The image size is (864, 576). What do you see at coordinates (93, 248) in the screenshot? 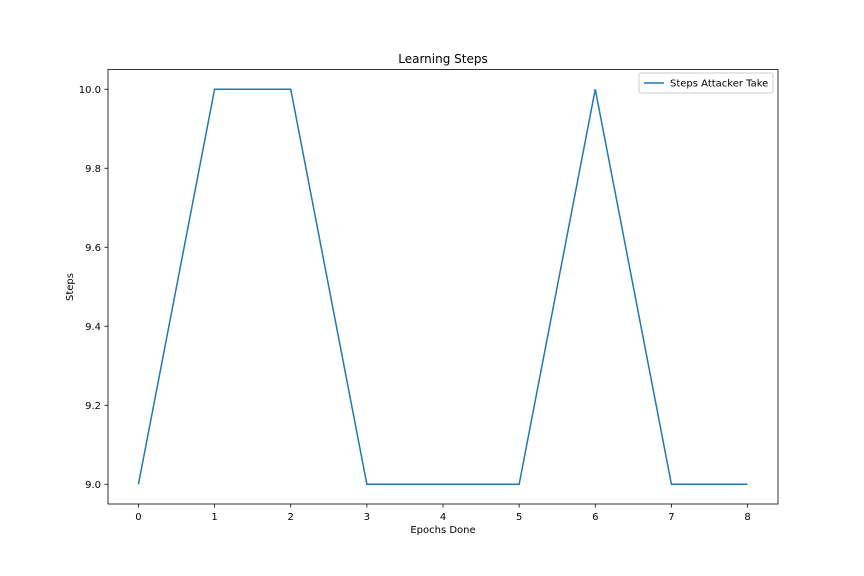
I see `y-tick-label: 9.6` at bounding box center [93, 248].